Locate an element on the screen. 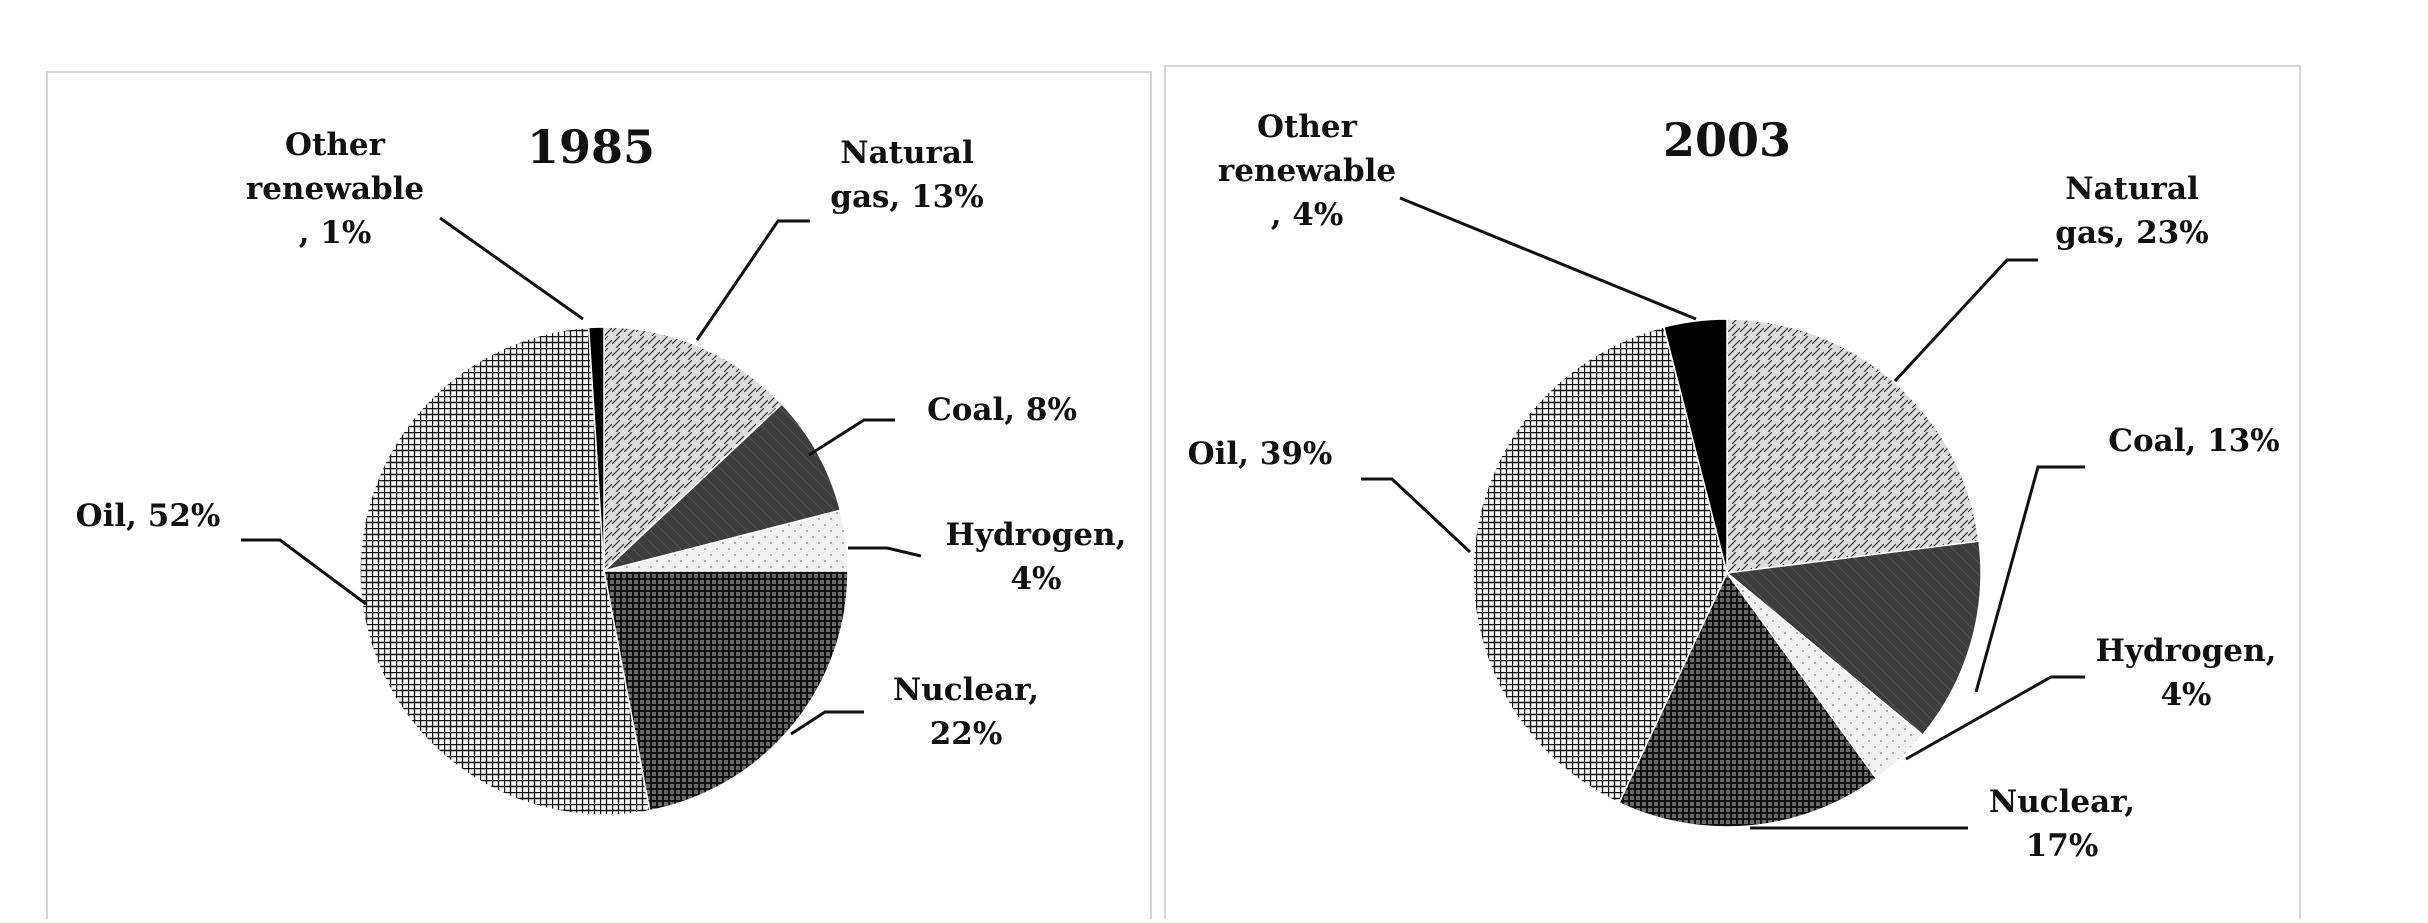 Image resolution: width=2428 pixels, height=923 pixels. data-label: Other renewable, 1% is located at coordinates (335, 189).